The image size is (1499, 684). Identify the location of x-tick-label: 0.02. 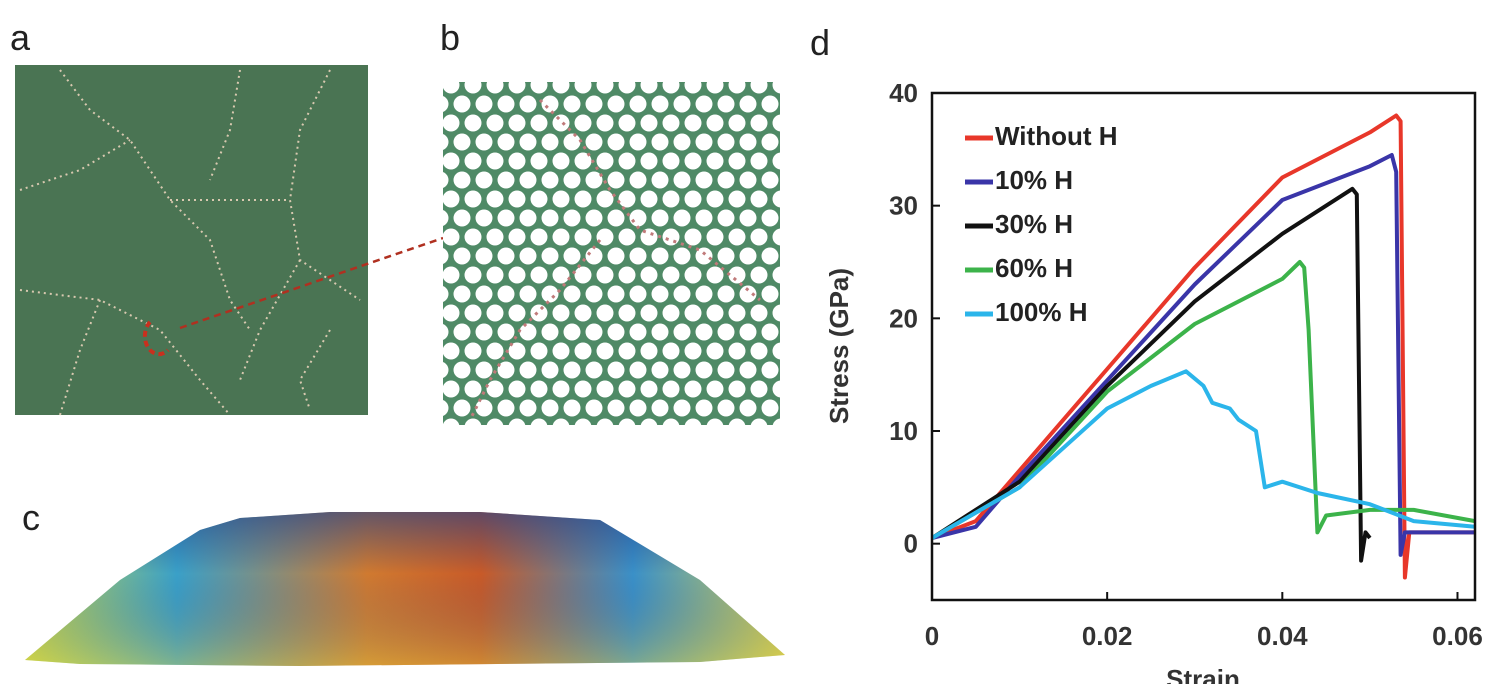
(1107, 636).